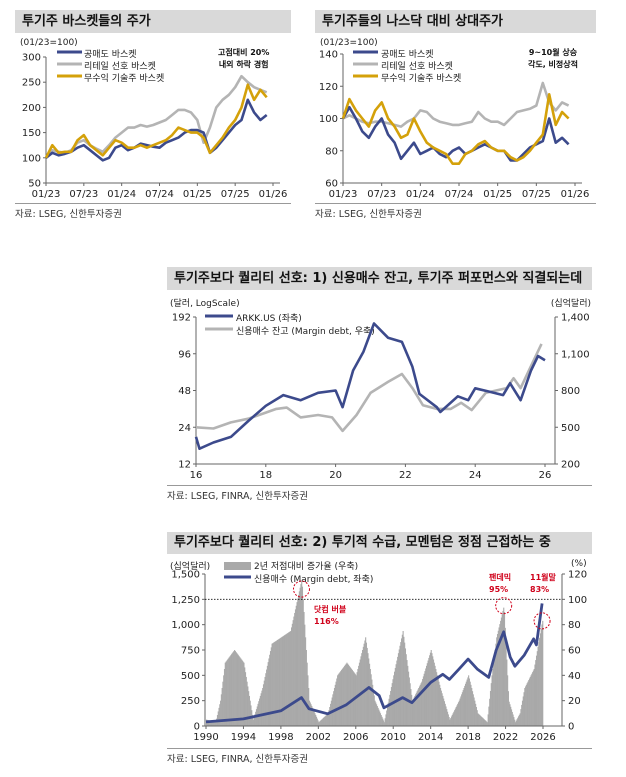 The image size is (626, 777). What do you see at coordinates (120, 67) in the screenshot?
I see `chart1-legend-retail: 리테일 선호 바스켓` at bounding box center [120, 67].